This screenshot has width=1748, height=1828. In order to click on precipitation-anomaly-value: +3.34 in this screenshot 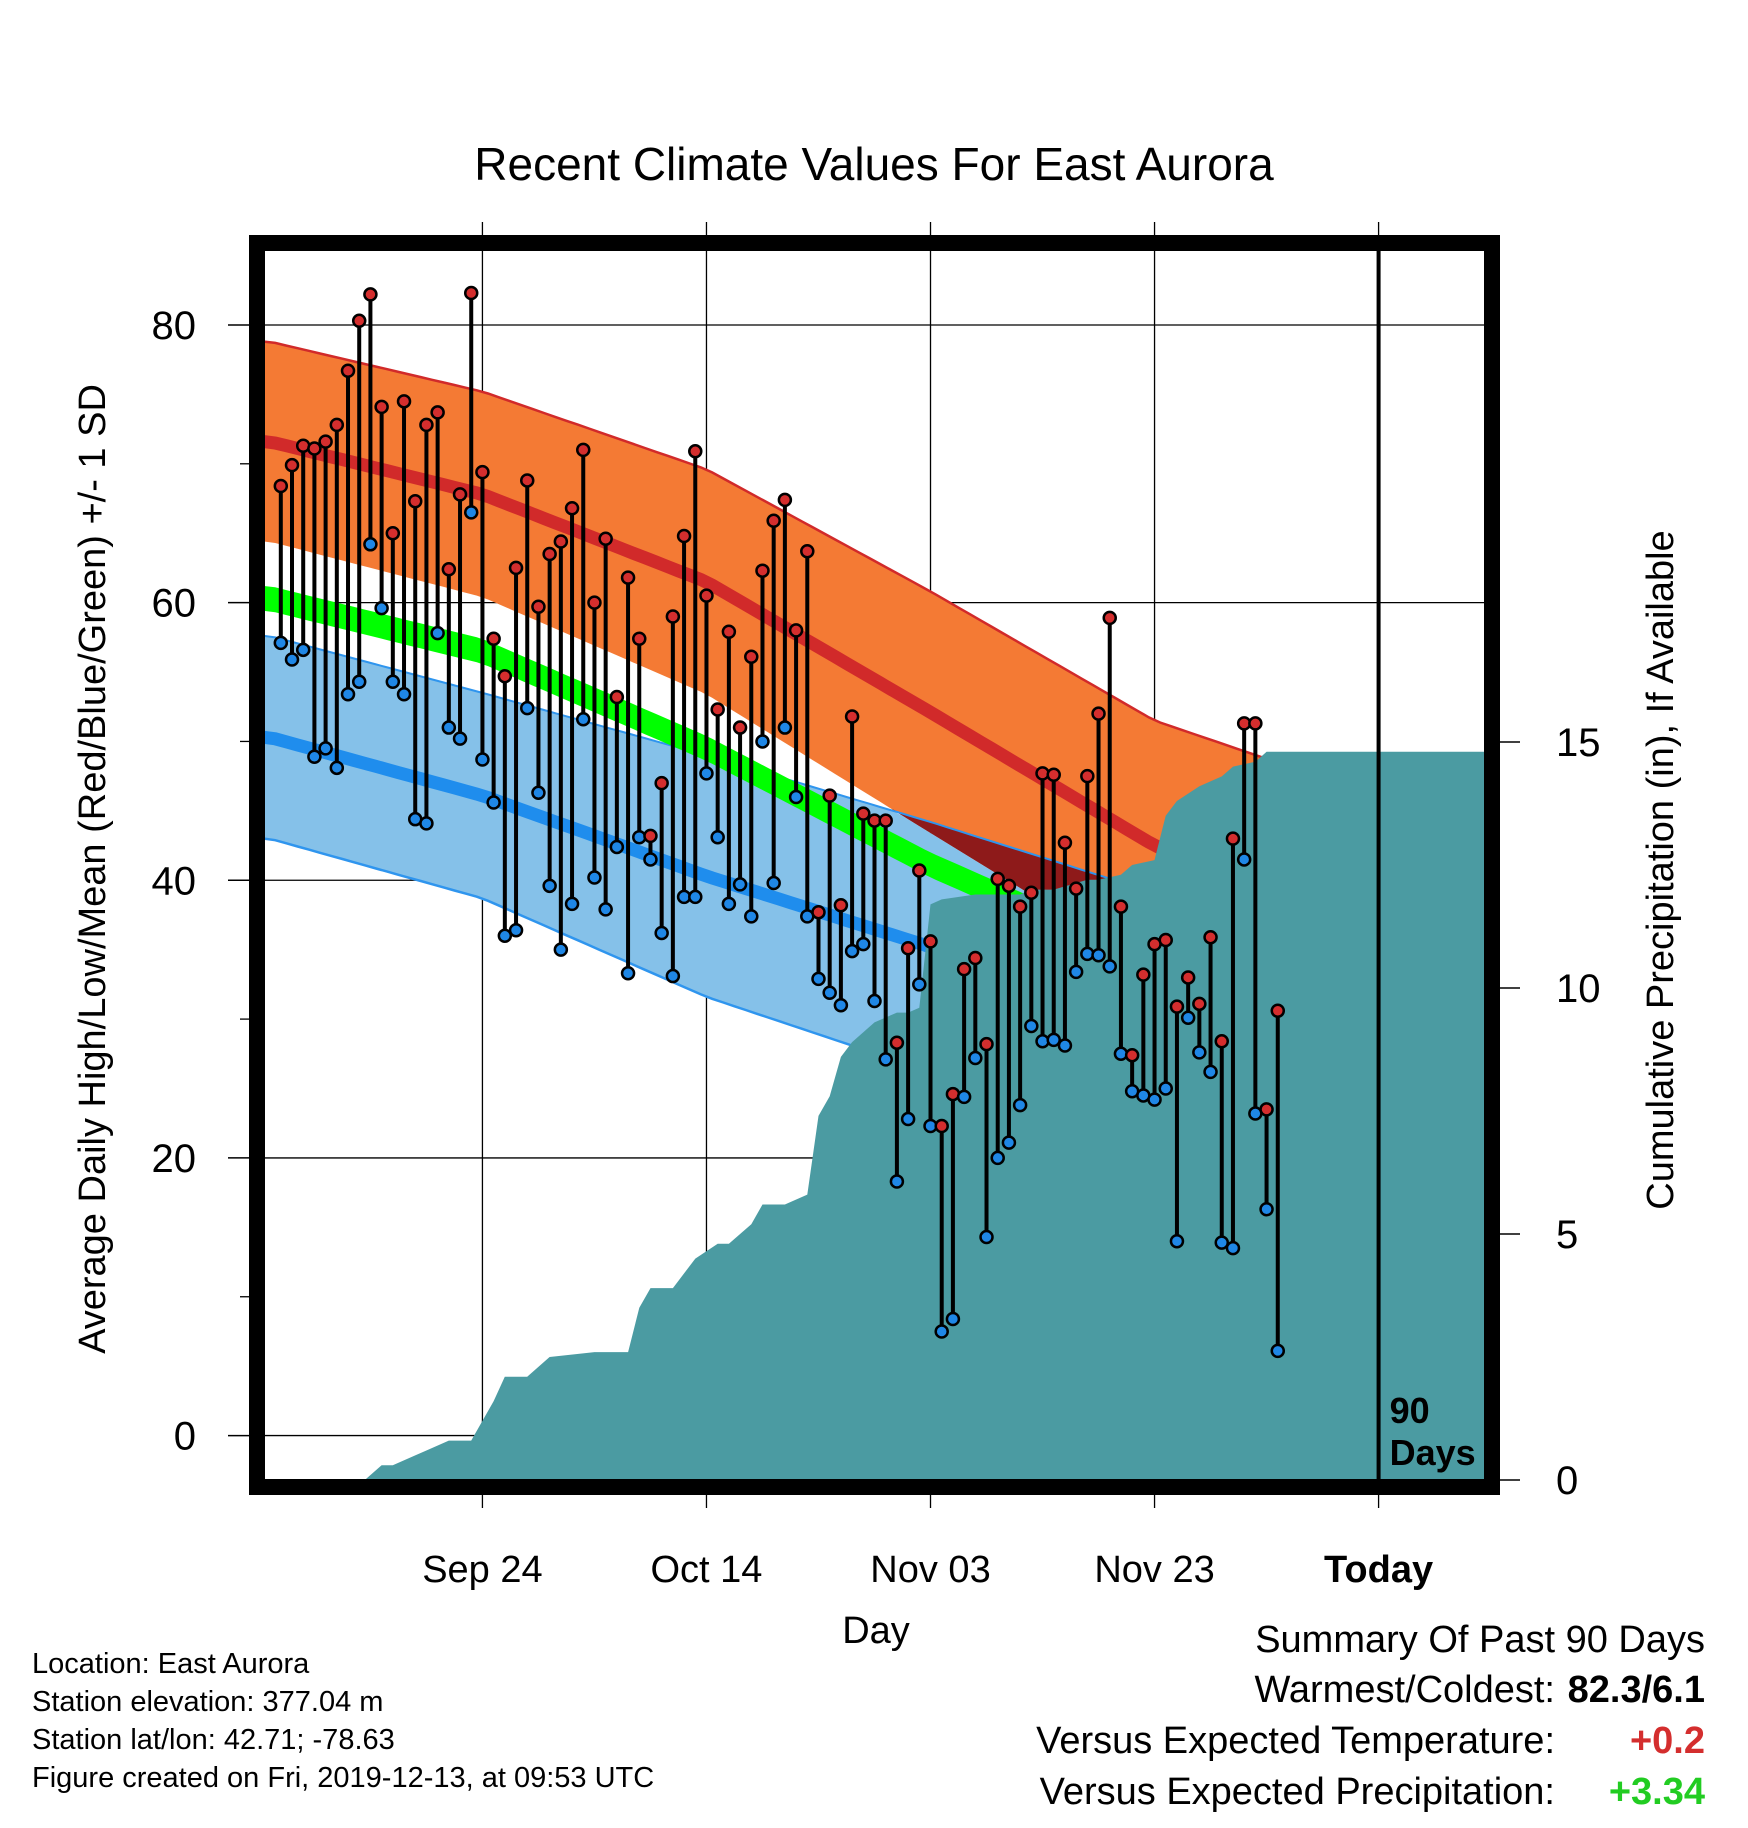, I will do `click(1656, 1792)`.